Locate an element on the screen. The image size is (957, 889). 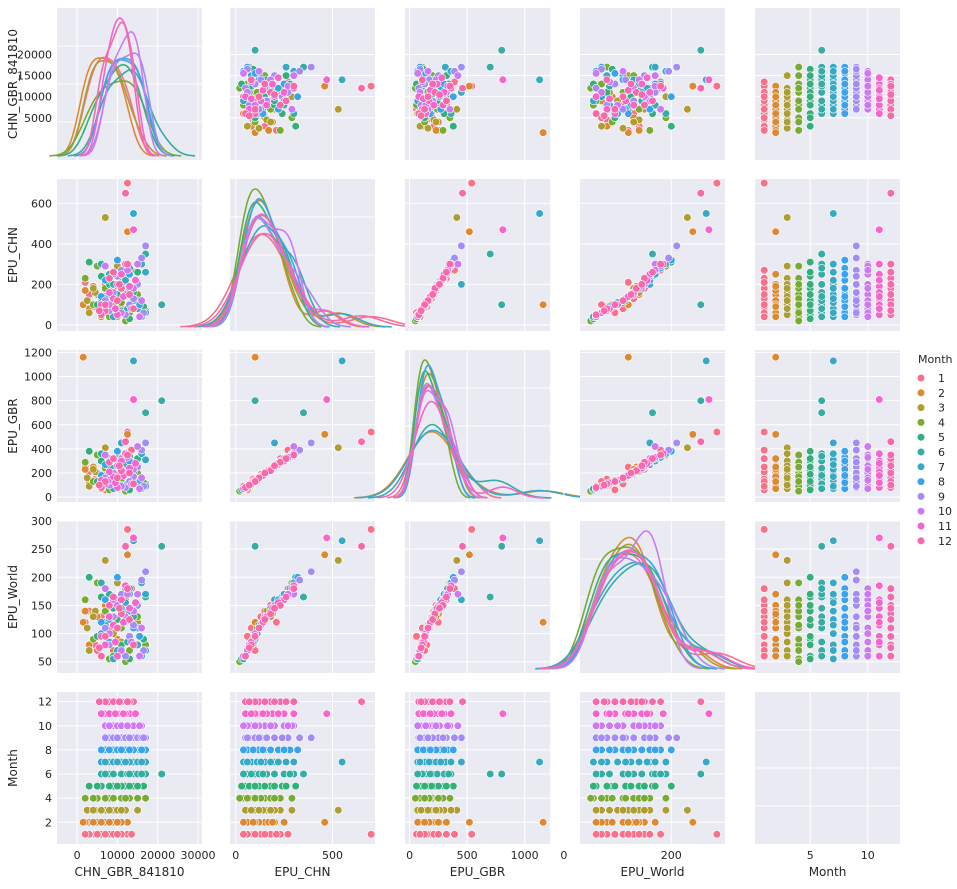
x-tick-label: 0 is located at coordinates (409, 855).